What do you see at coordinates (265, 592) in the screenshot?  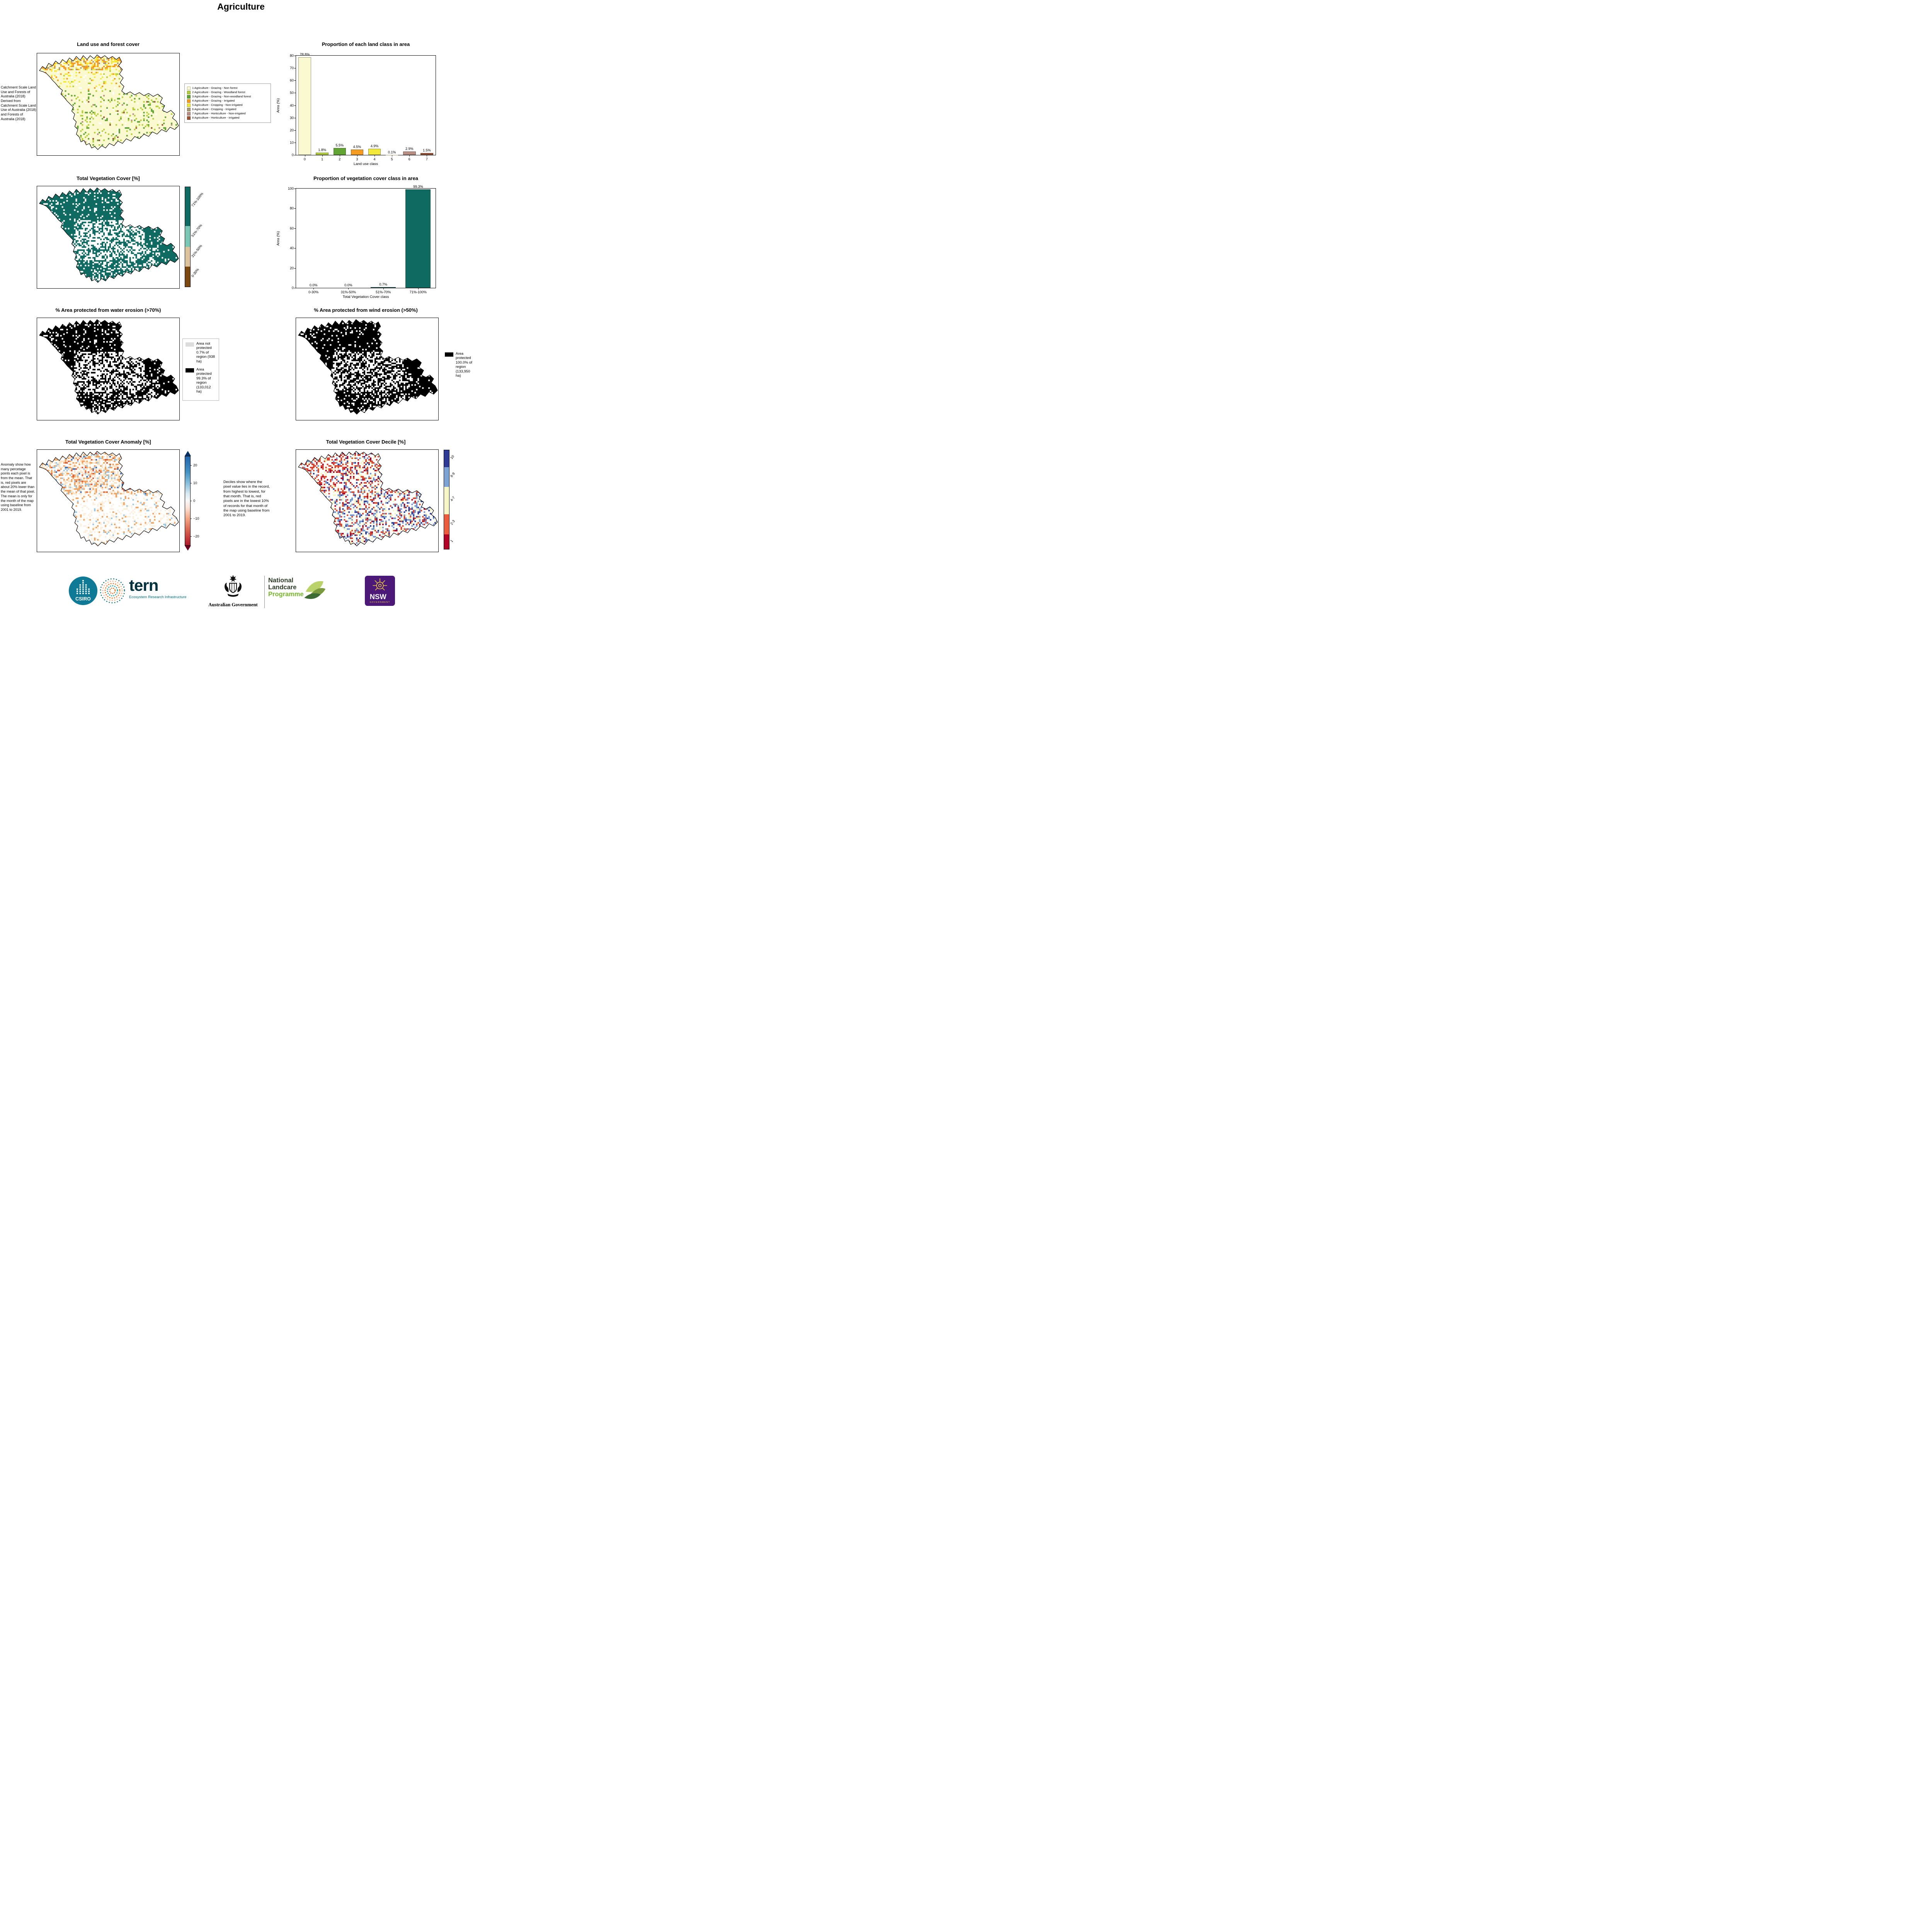 I see `logo-divider` at bounding box center [265, 592].